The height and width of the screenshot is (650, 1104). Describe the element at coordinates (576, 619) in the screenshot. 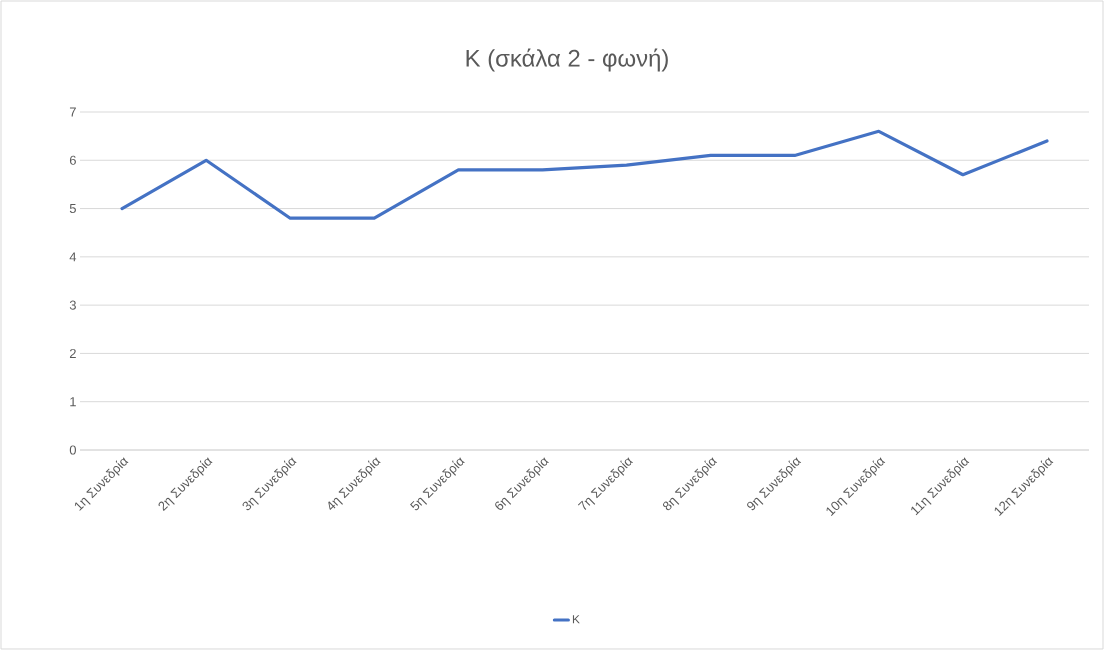

I see `legend-label: Κ` at that location.